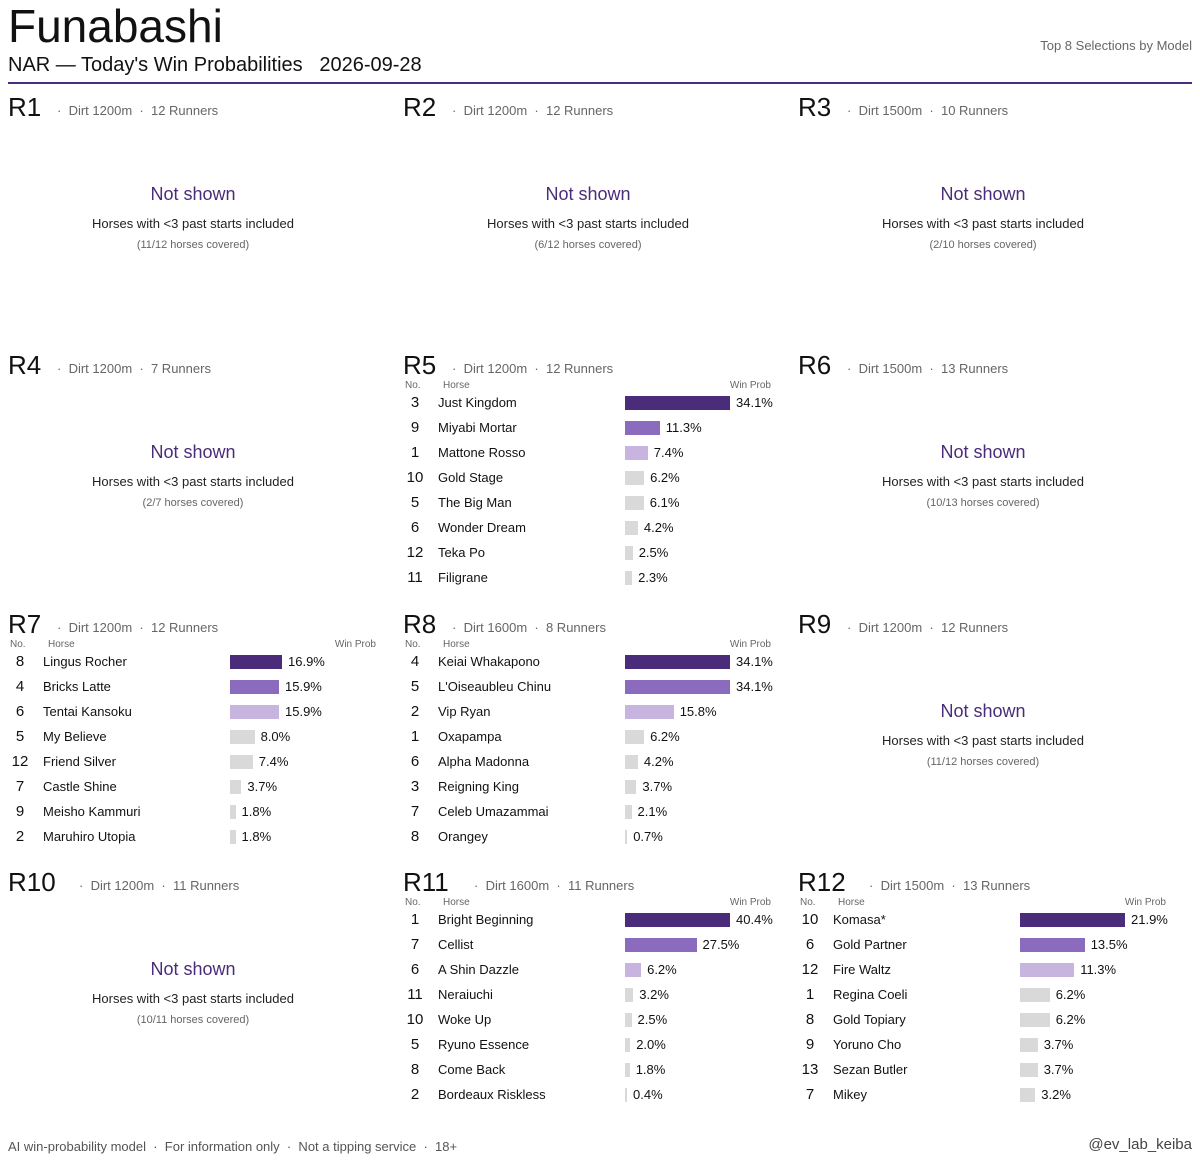 The height and width of the screenshot is (1168, 1200). Describe the element at coordinates (1058, 1069) in the screenshot. I see `win-prob-label: 3.7%` at that location.